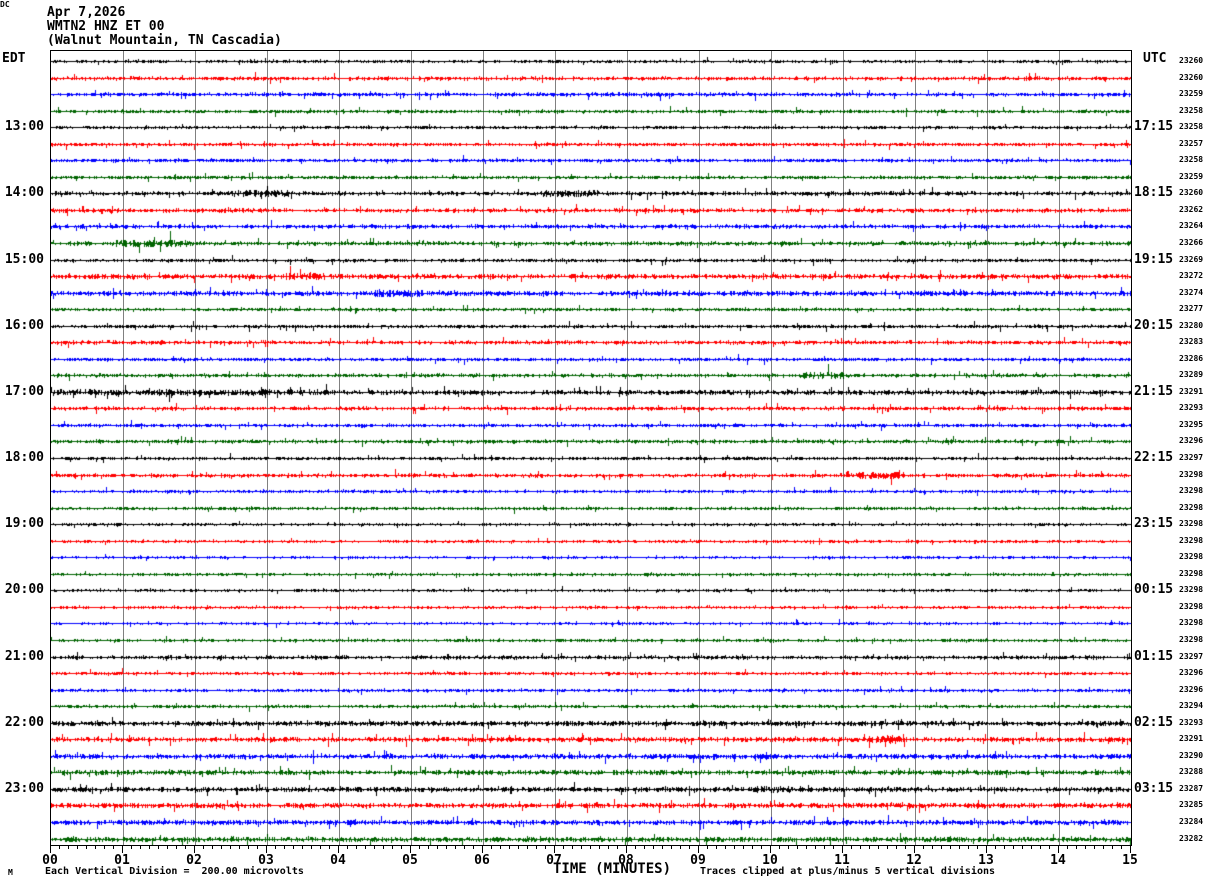  I want to click on dc-value-row-36: 23297, so click(1191, 656).